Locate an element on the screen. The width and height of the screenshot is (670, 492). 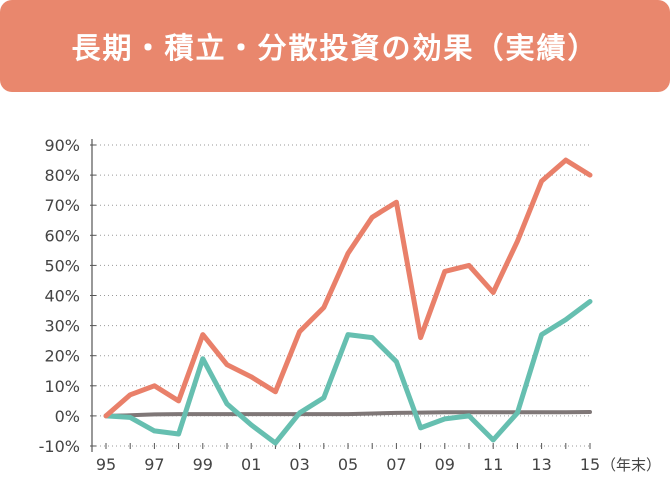
x-tick-label: 01 is located at coordinates (251, 464).